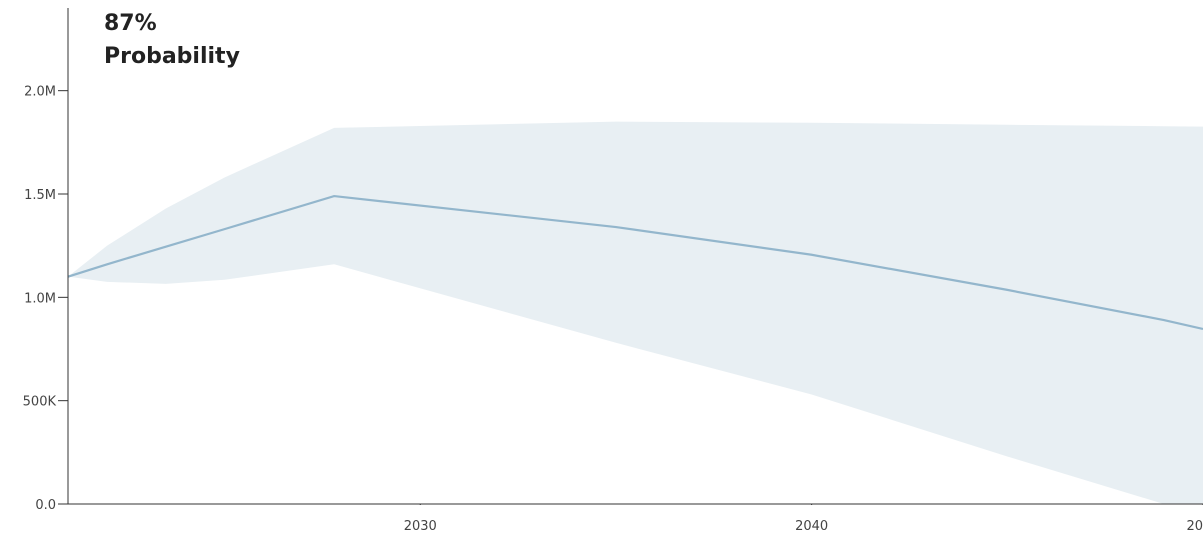 This screenshot has height=538, width=1203. I want to click on x-tick-label: 2040, so click(811, 526).